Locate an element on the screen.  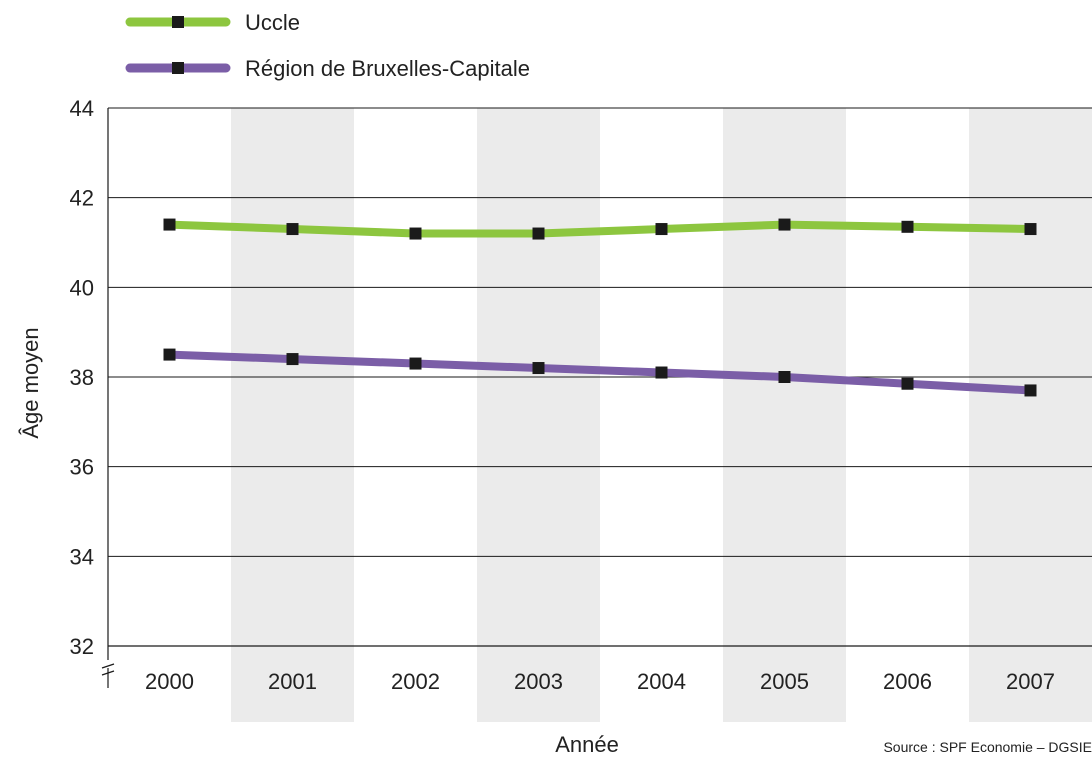
data-point-1-2001 is located at coordinates (292, 359).